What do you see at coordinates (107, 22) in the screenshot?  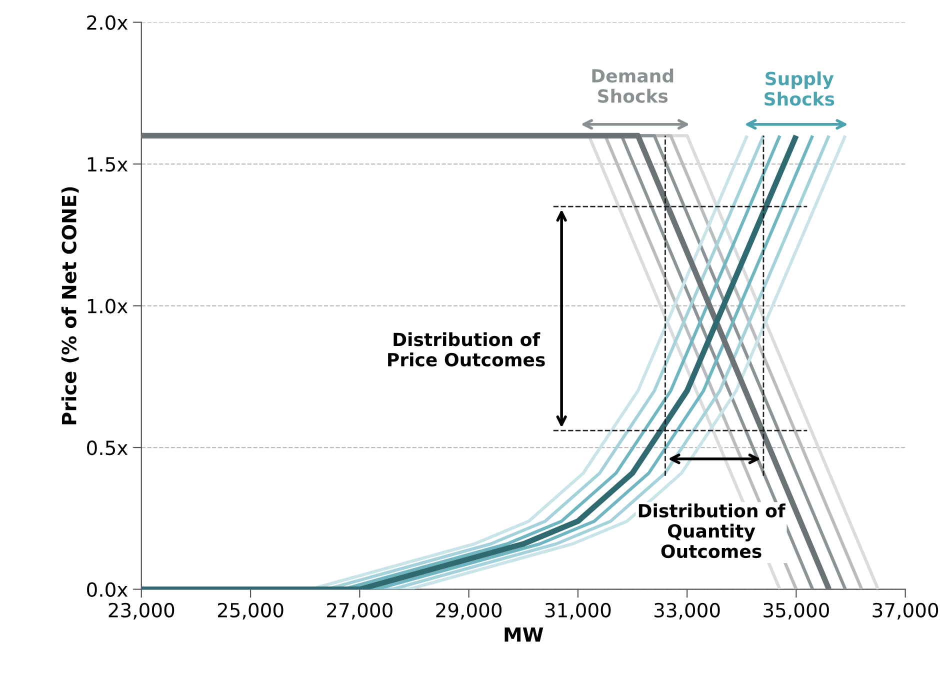 I see `y-tick-label: 2.0x` at bounding box center [107, 22].